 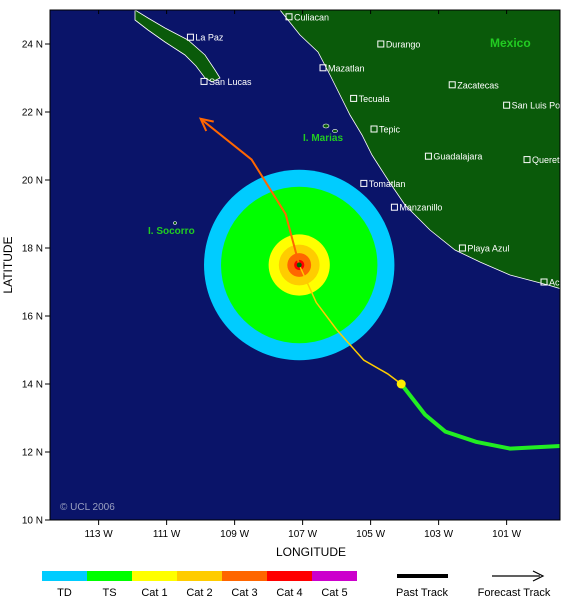 I want to click on city-label: San Luis Potosi, so click(x=543, y=106).